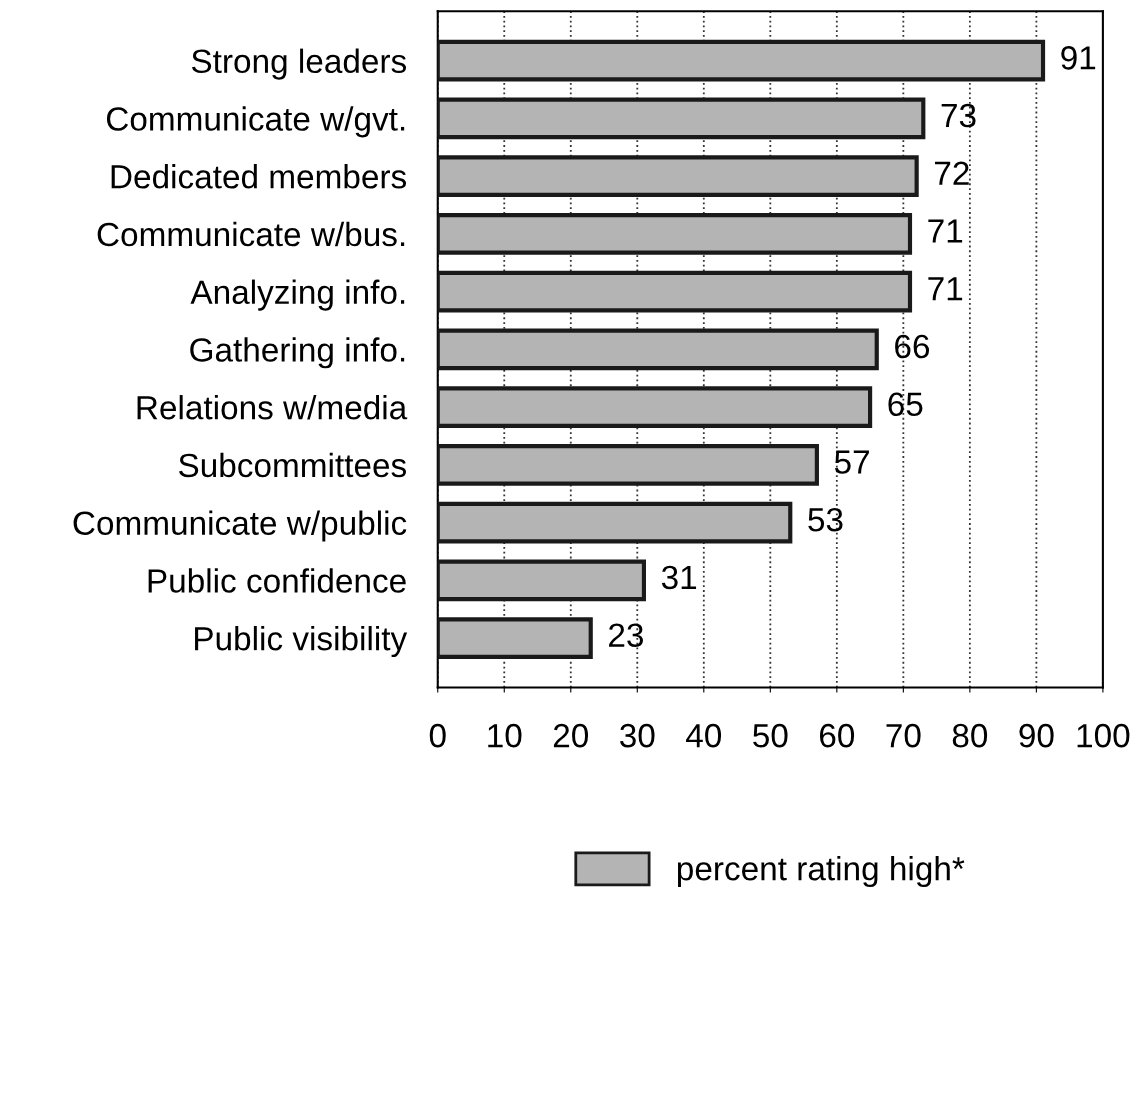 This screenshot has width=1137, height=1118. I want to click on data-label: 65, so click(905, 404).